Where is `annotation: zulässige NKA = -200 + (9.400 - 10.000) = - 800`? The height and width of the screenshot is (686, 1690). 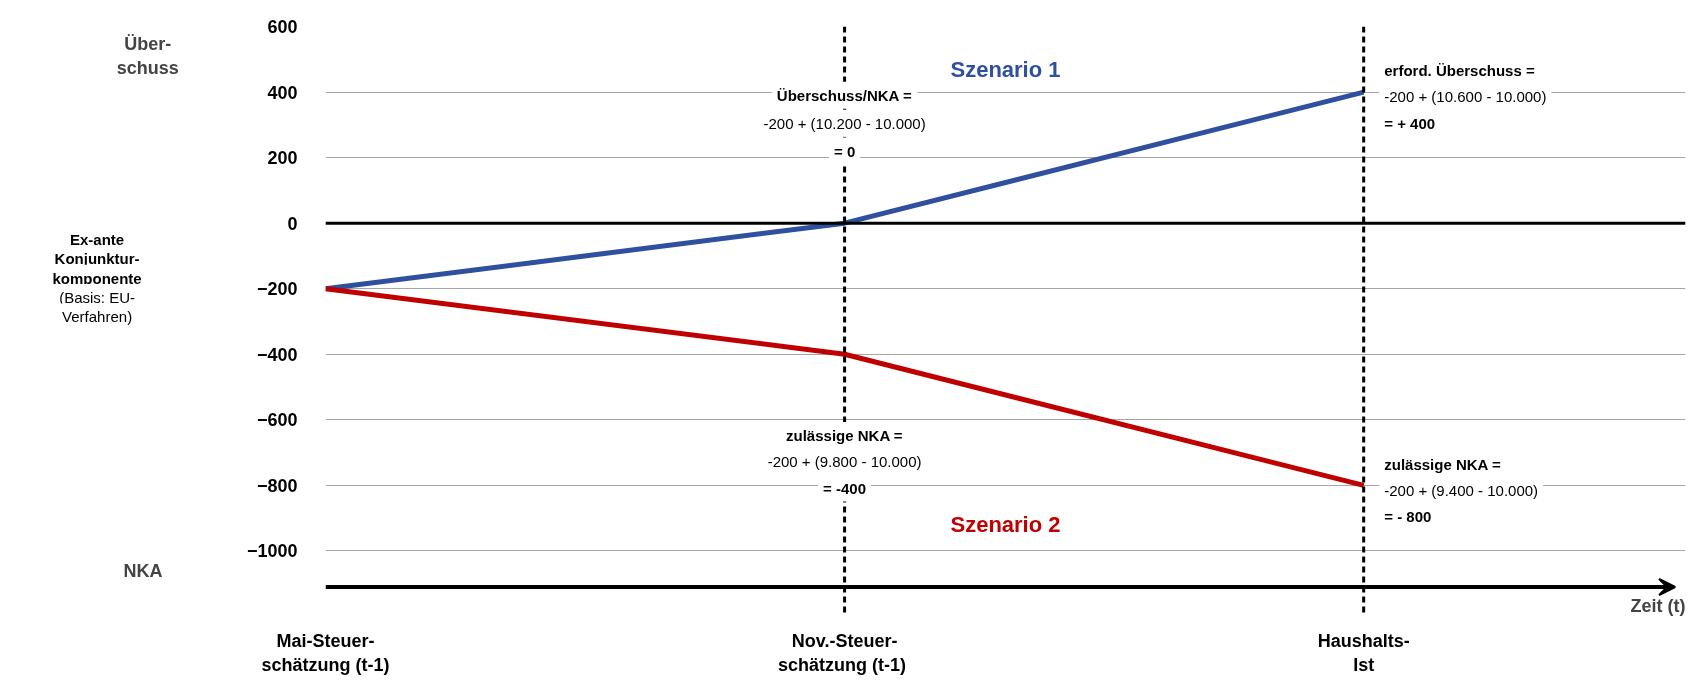 annotation: zulässige NKA = -200 + (9.400 - 10.000) = - 800 is located at coordinates (1461, 490).